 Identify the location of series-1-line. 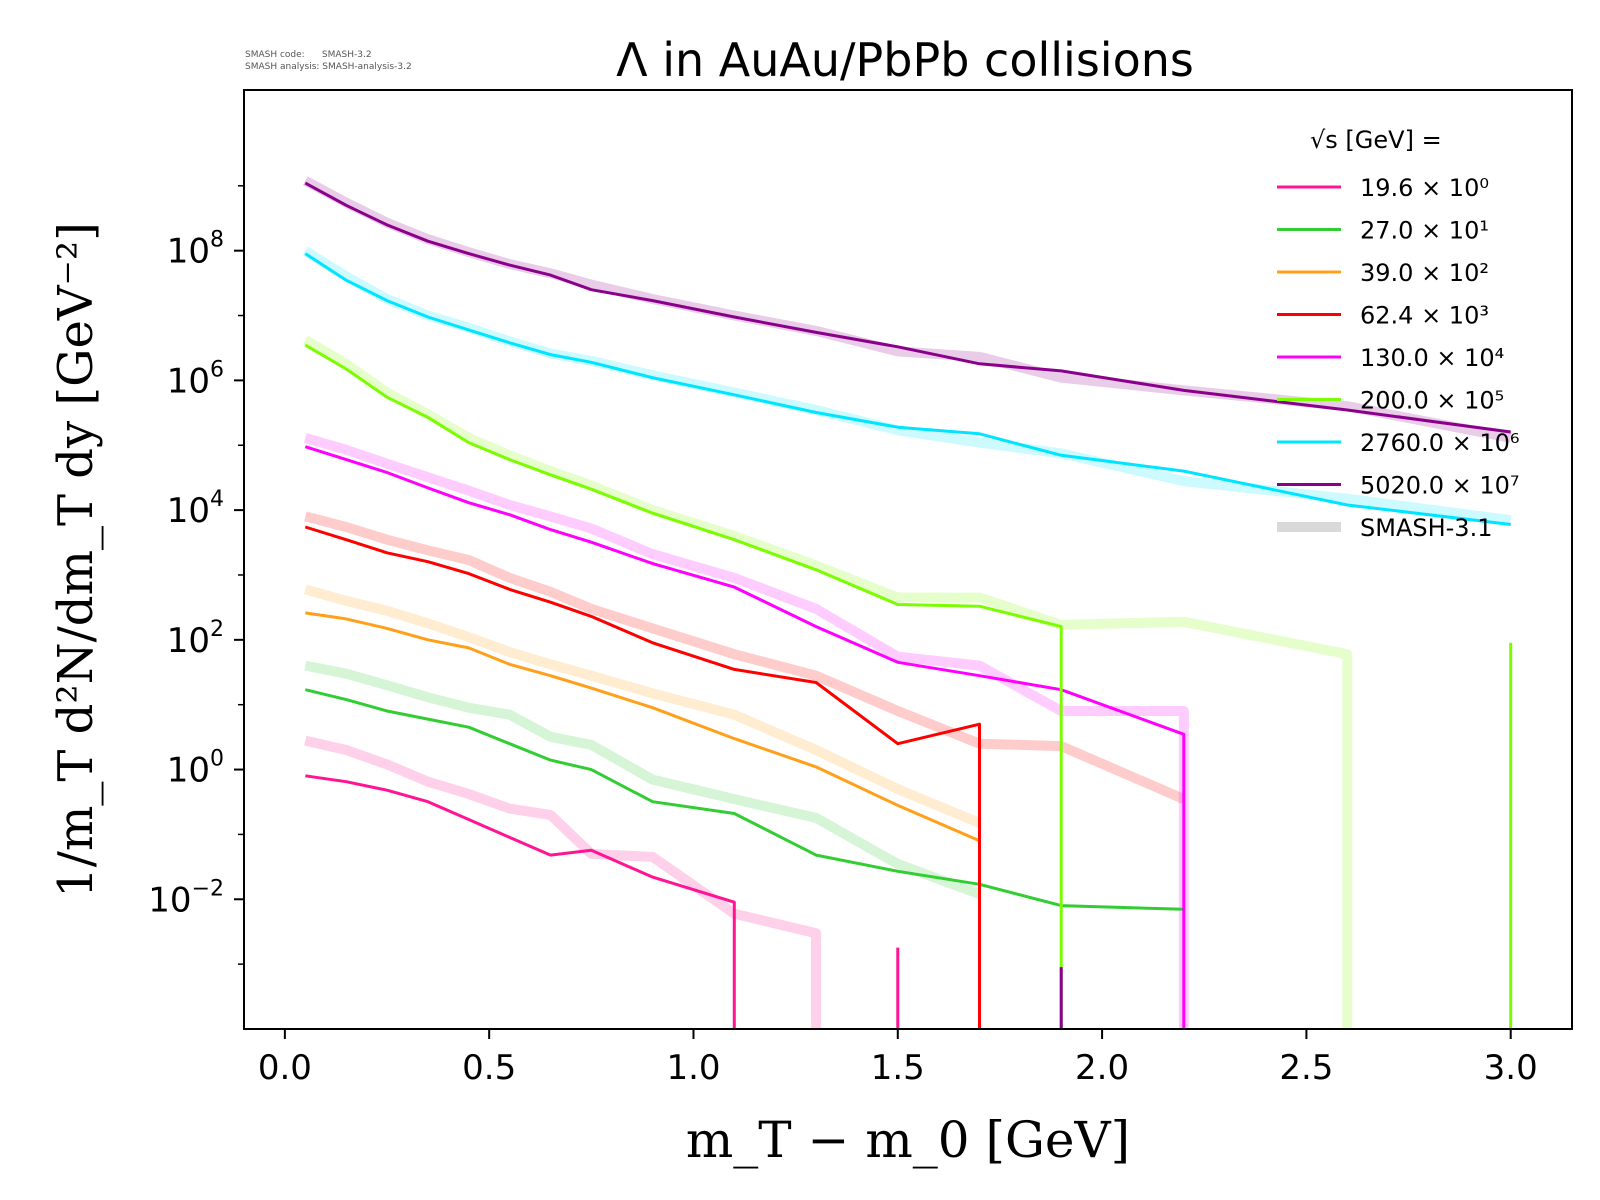
(744, 799).